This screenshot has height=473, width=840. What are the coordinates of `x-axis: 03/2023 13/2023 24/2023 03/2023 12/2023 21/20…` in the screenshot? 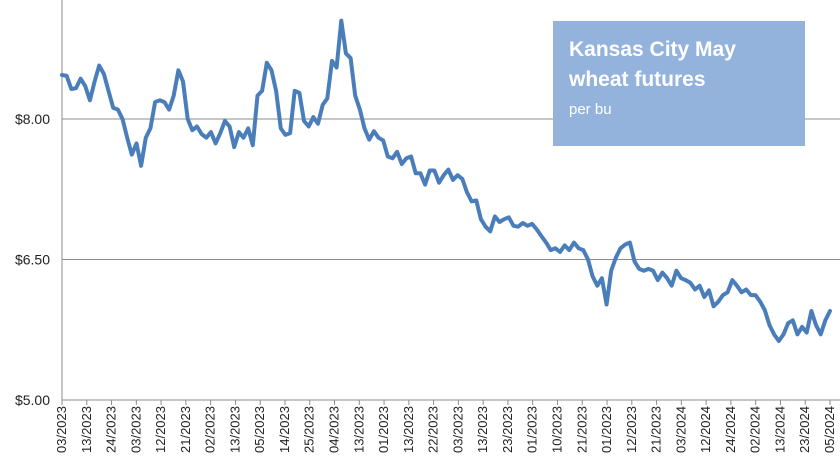 It's located at (445, 426).